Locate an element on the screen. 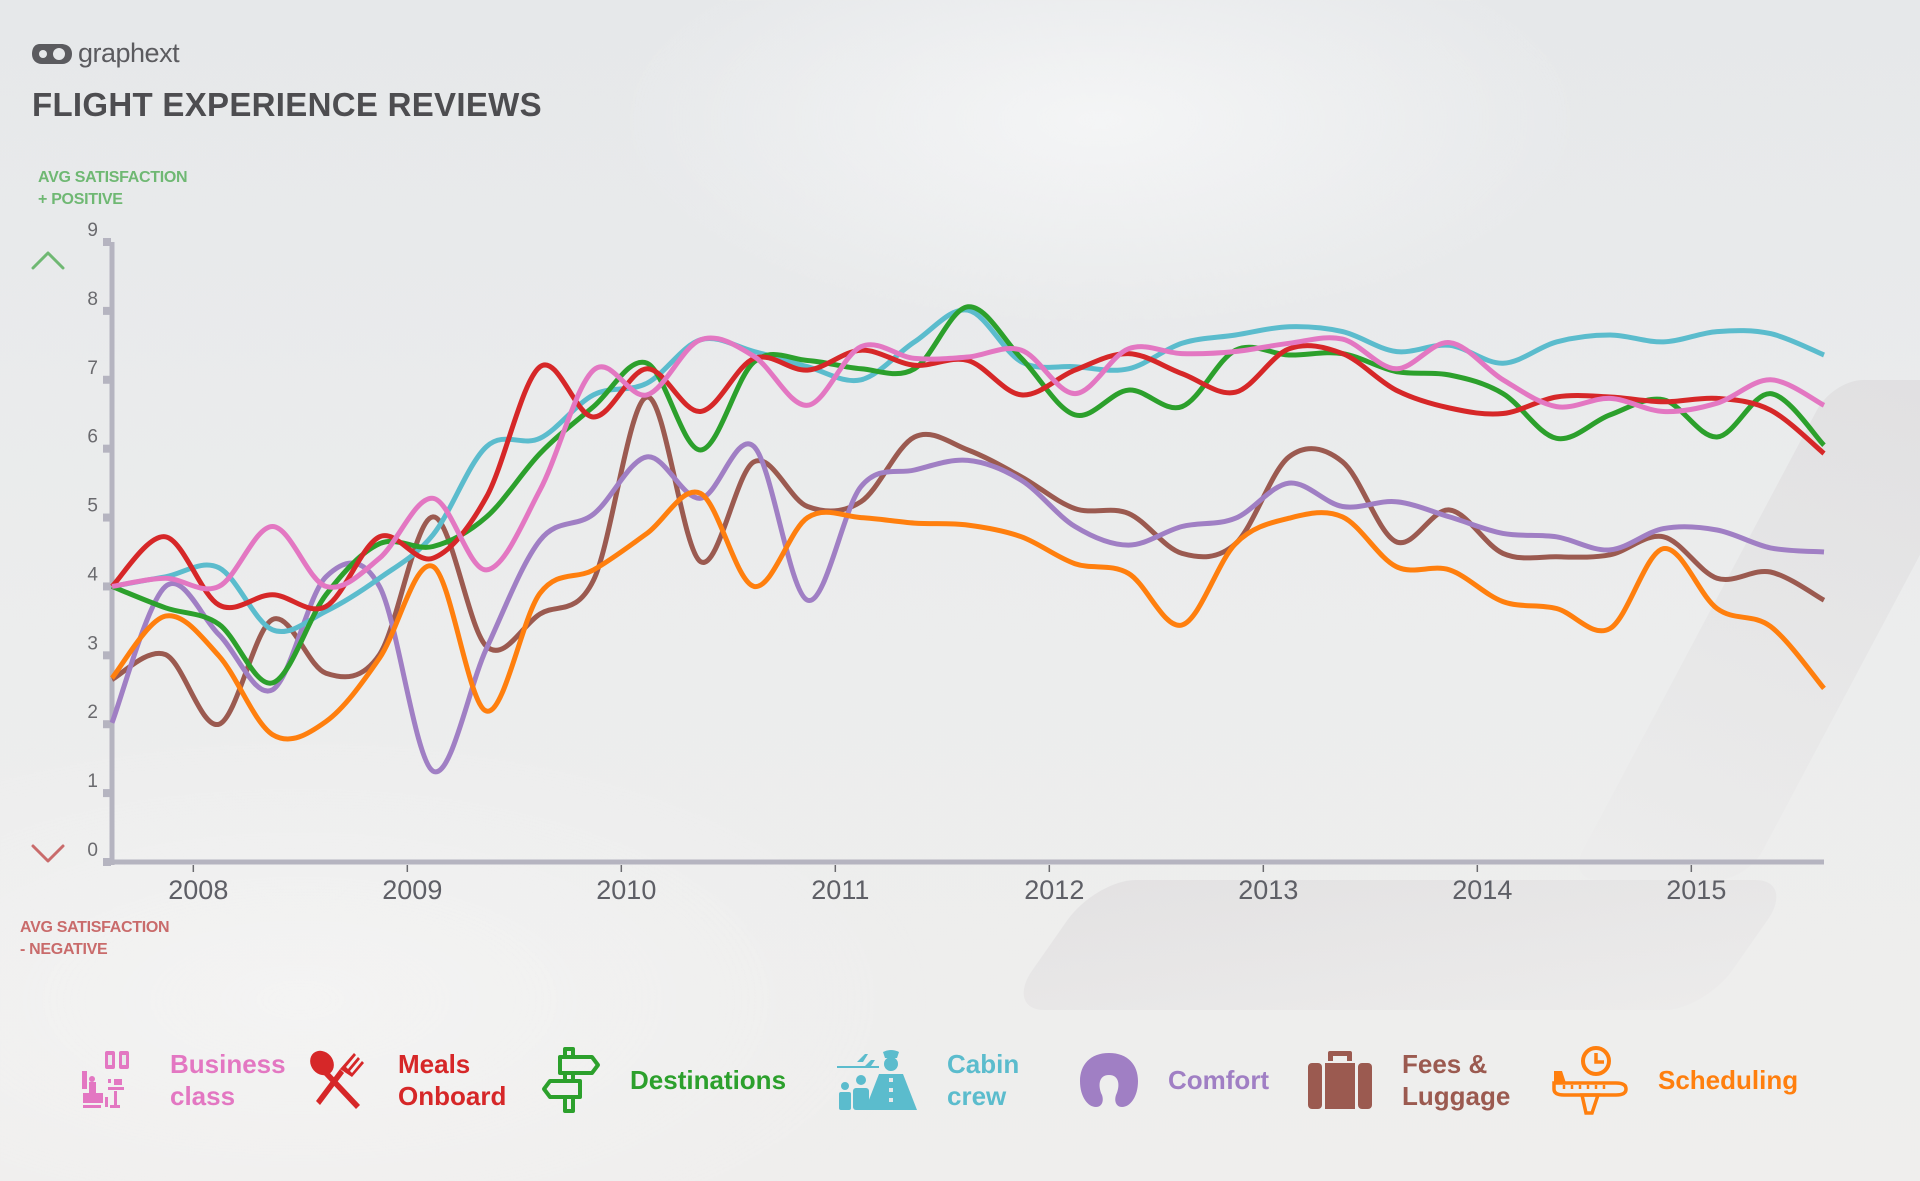 Image resolution: width=1920 pixels, height=1181 pixels. legend-label-line: Destinations is located at coordinates (708, 1080).